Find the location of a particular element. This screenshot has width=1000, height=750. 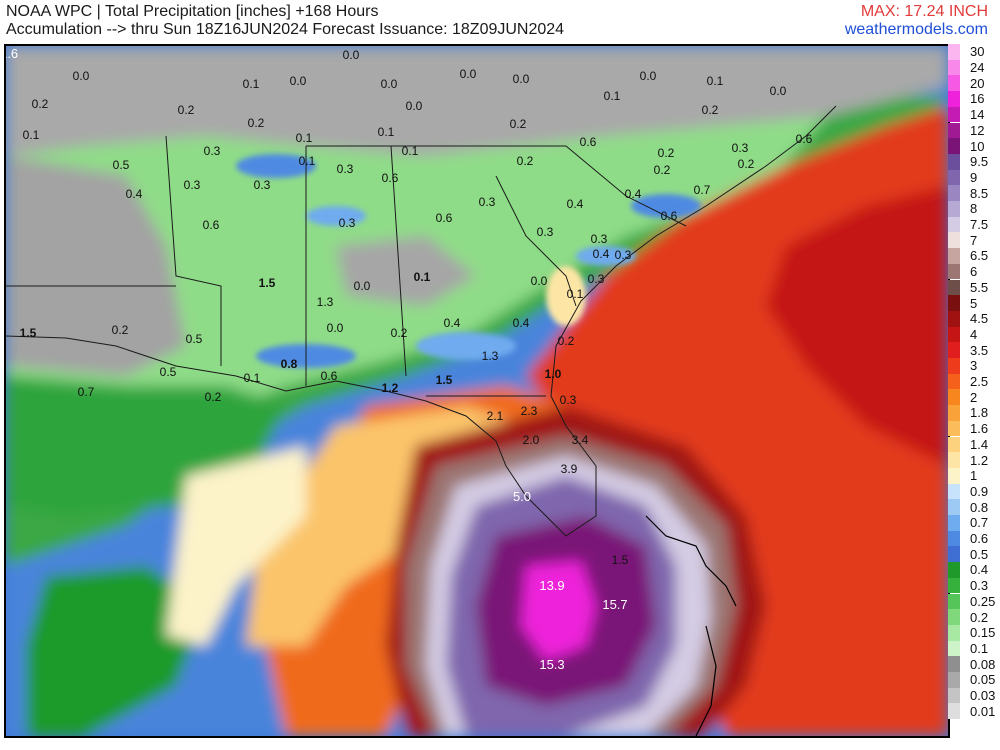

legend-entry: 1.6 is located at coordinates (974, 428).